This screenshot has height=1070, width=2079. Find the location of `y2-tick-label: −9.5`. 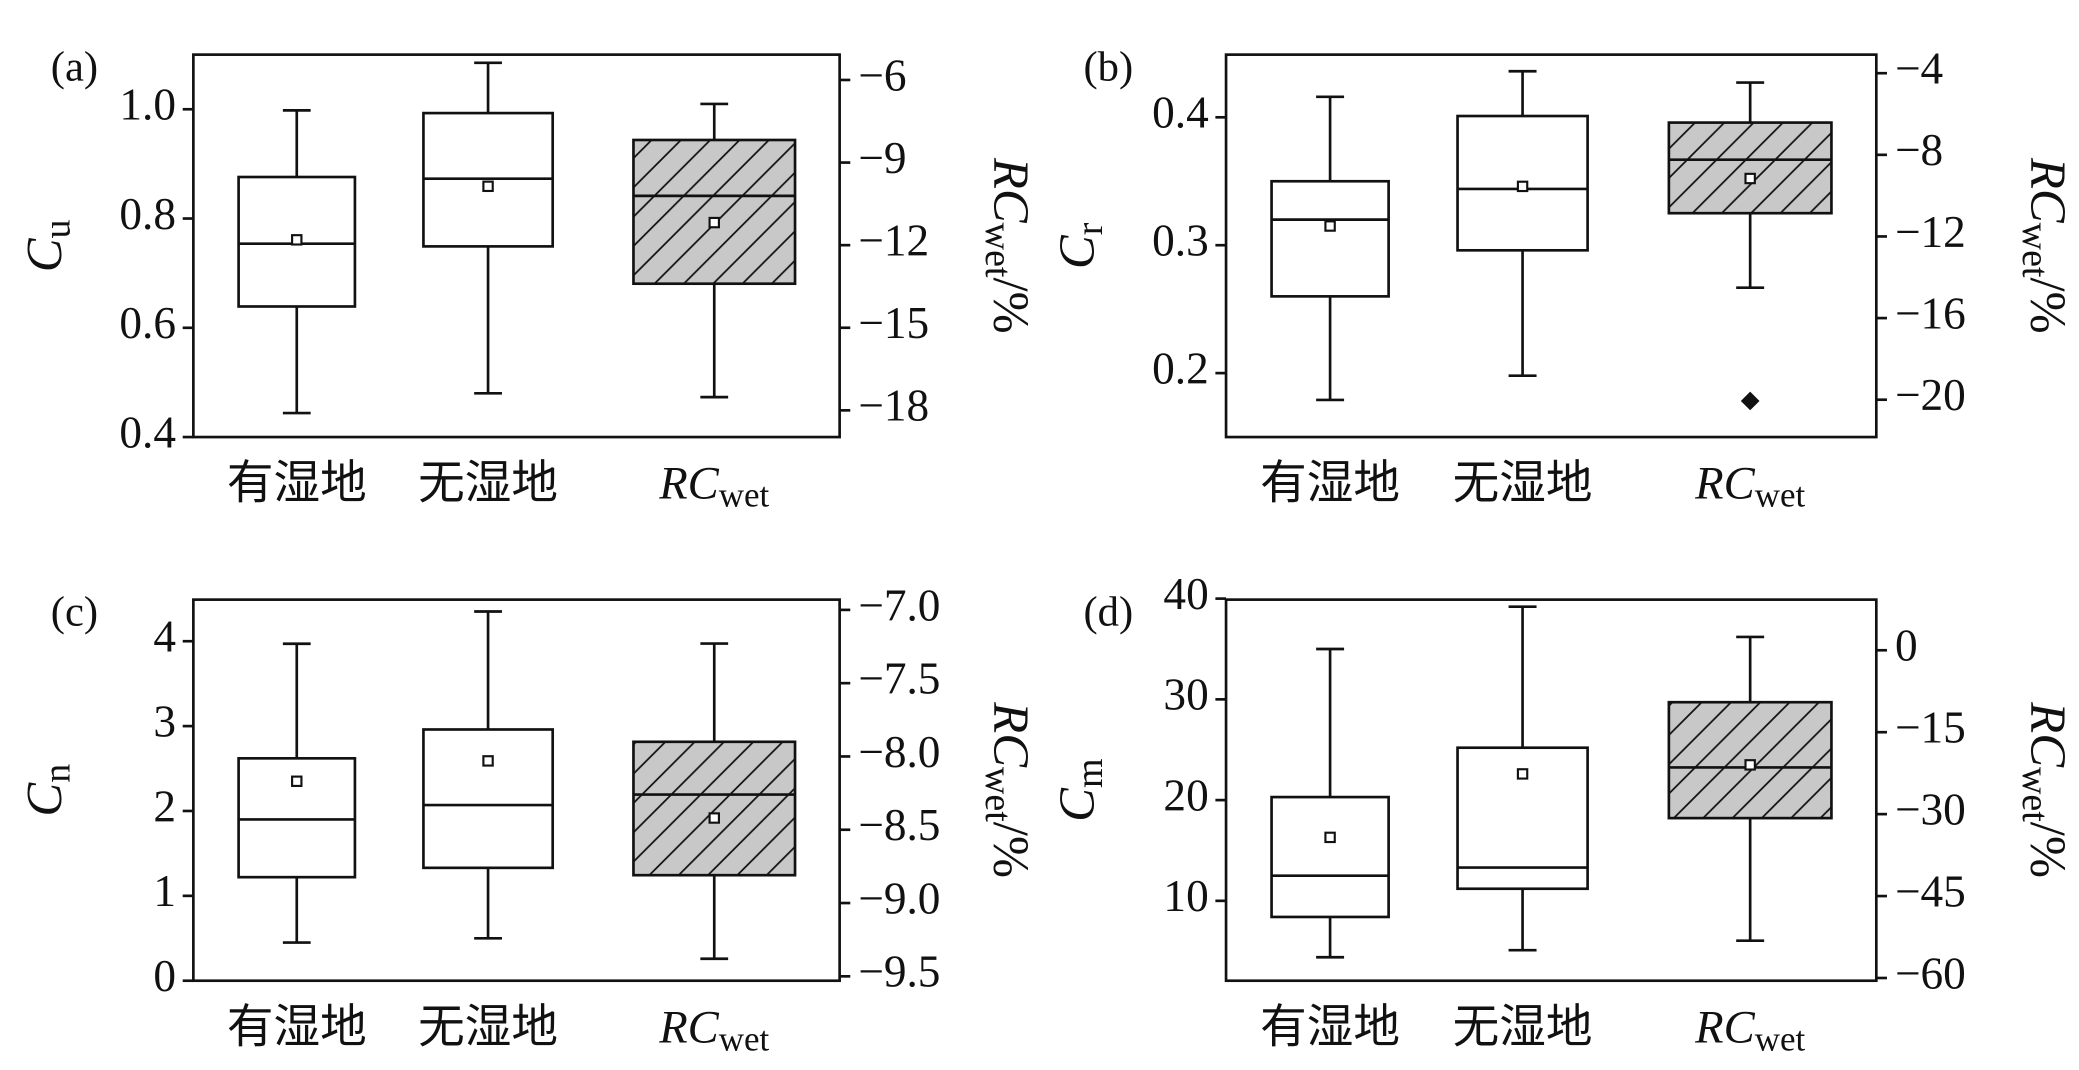

y2-tick-label: −9.5 is located at coordinates (899, 972).